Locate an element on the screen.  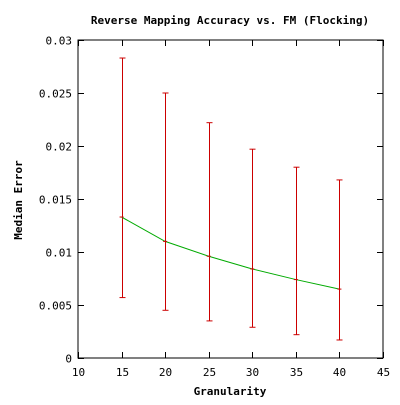
x-tick-label: 45 is located at coordinates (383, 372).